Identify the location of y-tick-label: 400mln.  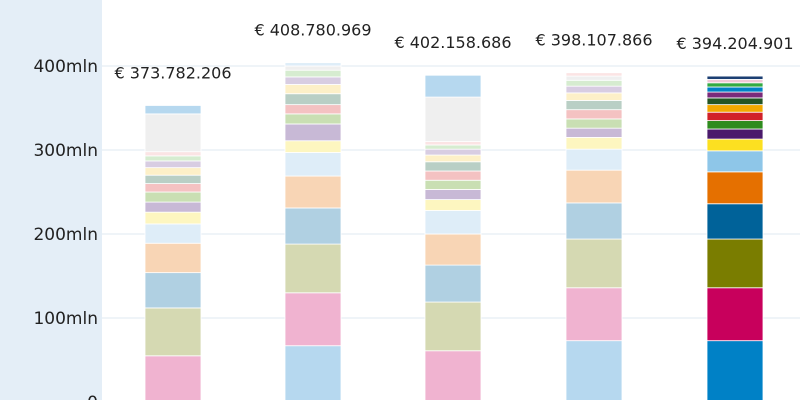
(65, 67).